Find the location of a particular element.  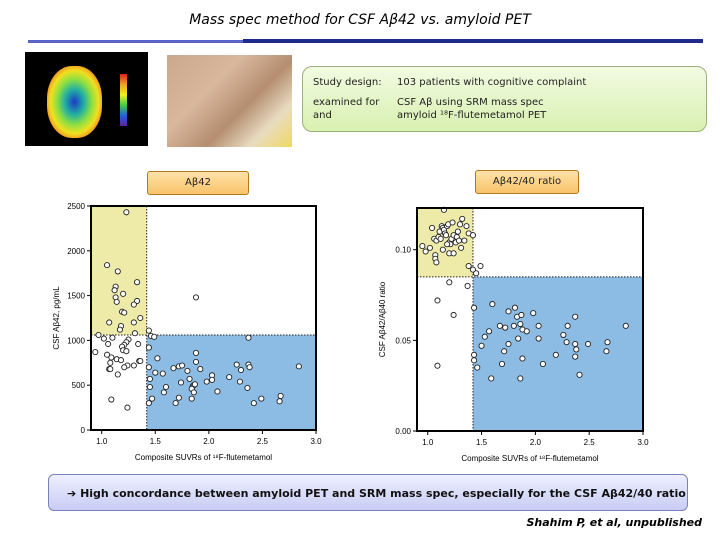

y-tick-label: 2500 is located at coordinates (76, 206).